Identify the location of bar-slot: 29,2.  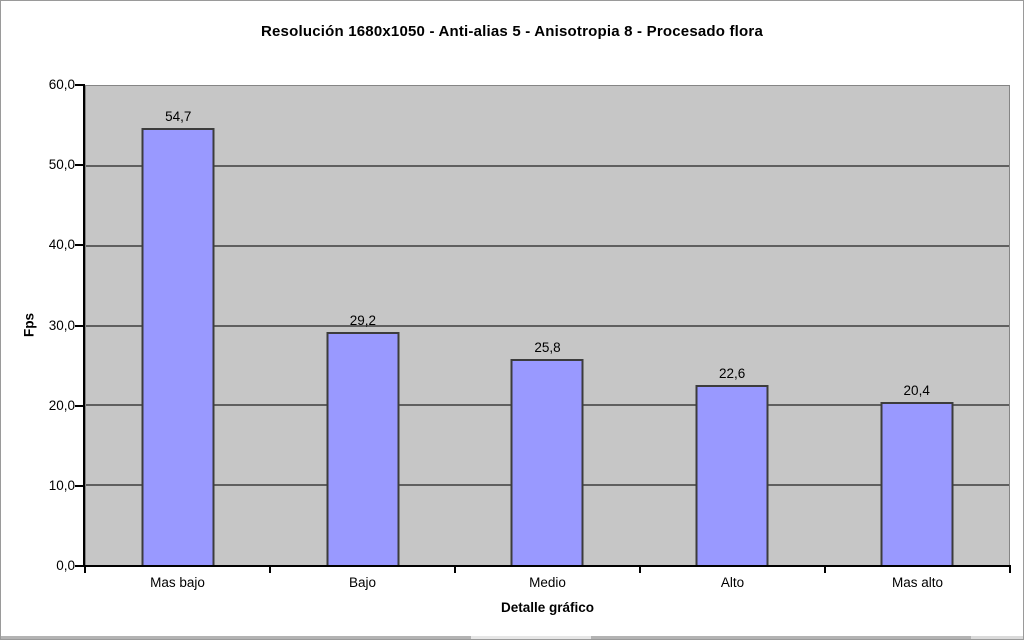
(363, 325).